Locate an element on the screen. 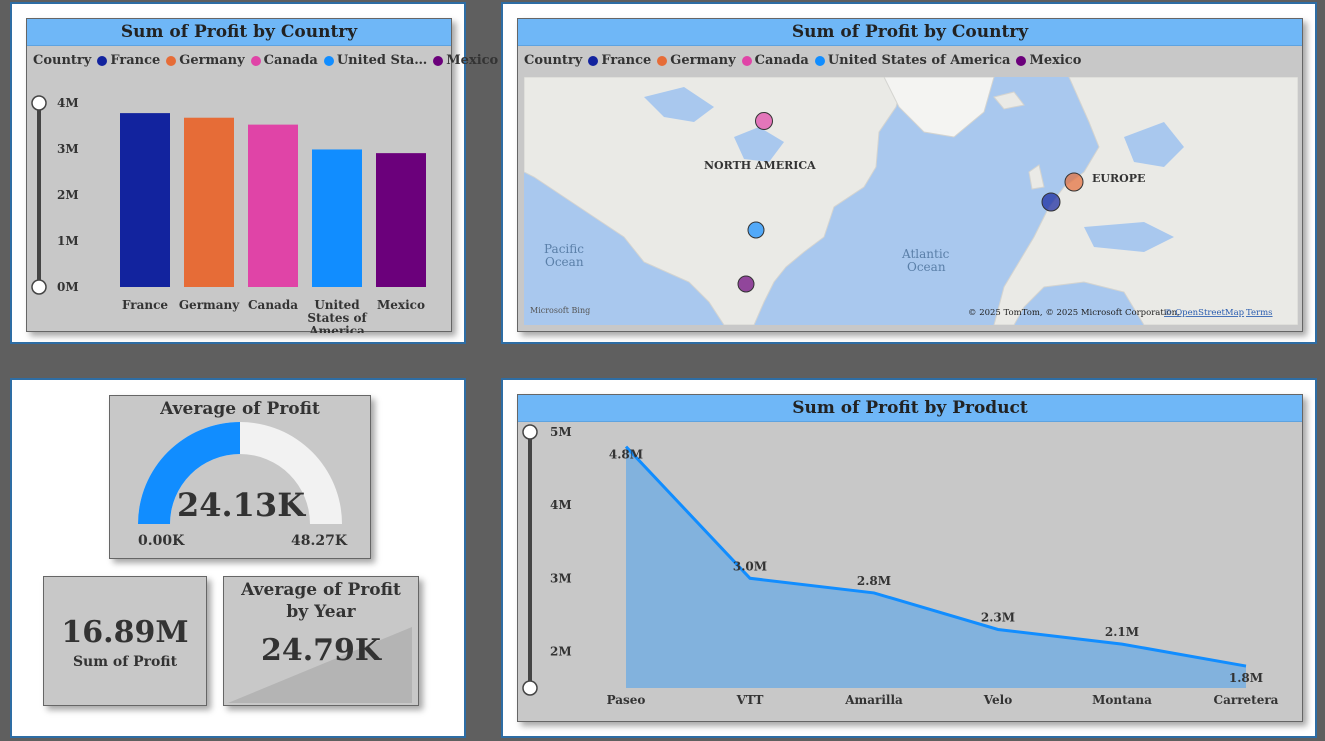 The height and width of the screenshot is (741, 1325). sum-profit-label: Sum of Profit is located at coordinates (125, 662).